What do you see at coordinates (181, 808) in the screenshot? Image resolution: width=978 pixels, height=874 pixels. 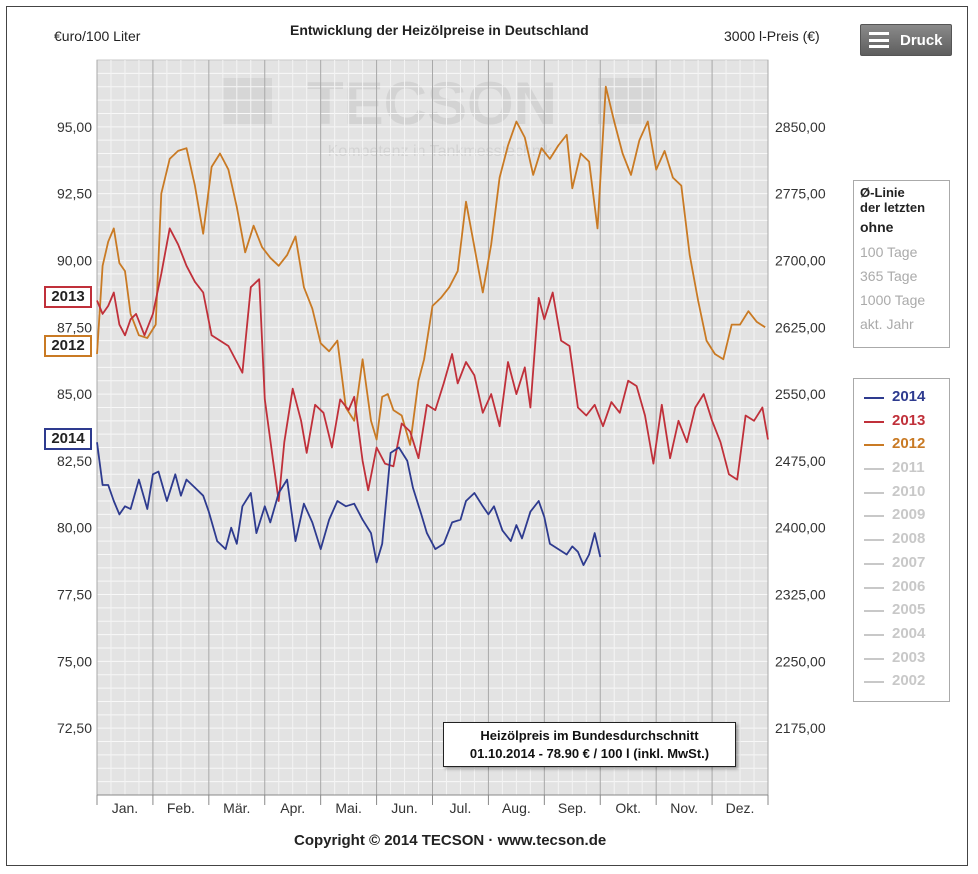 I see `x-tick-label: Feb.` at bounding box center [181, 808].